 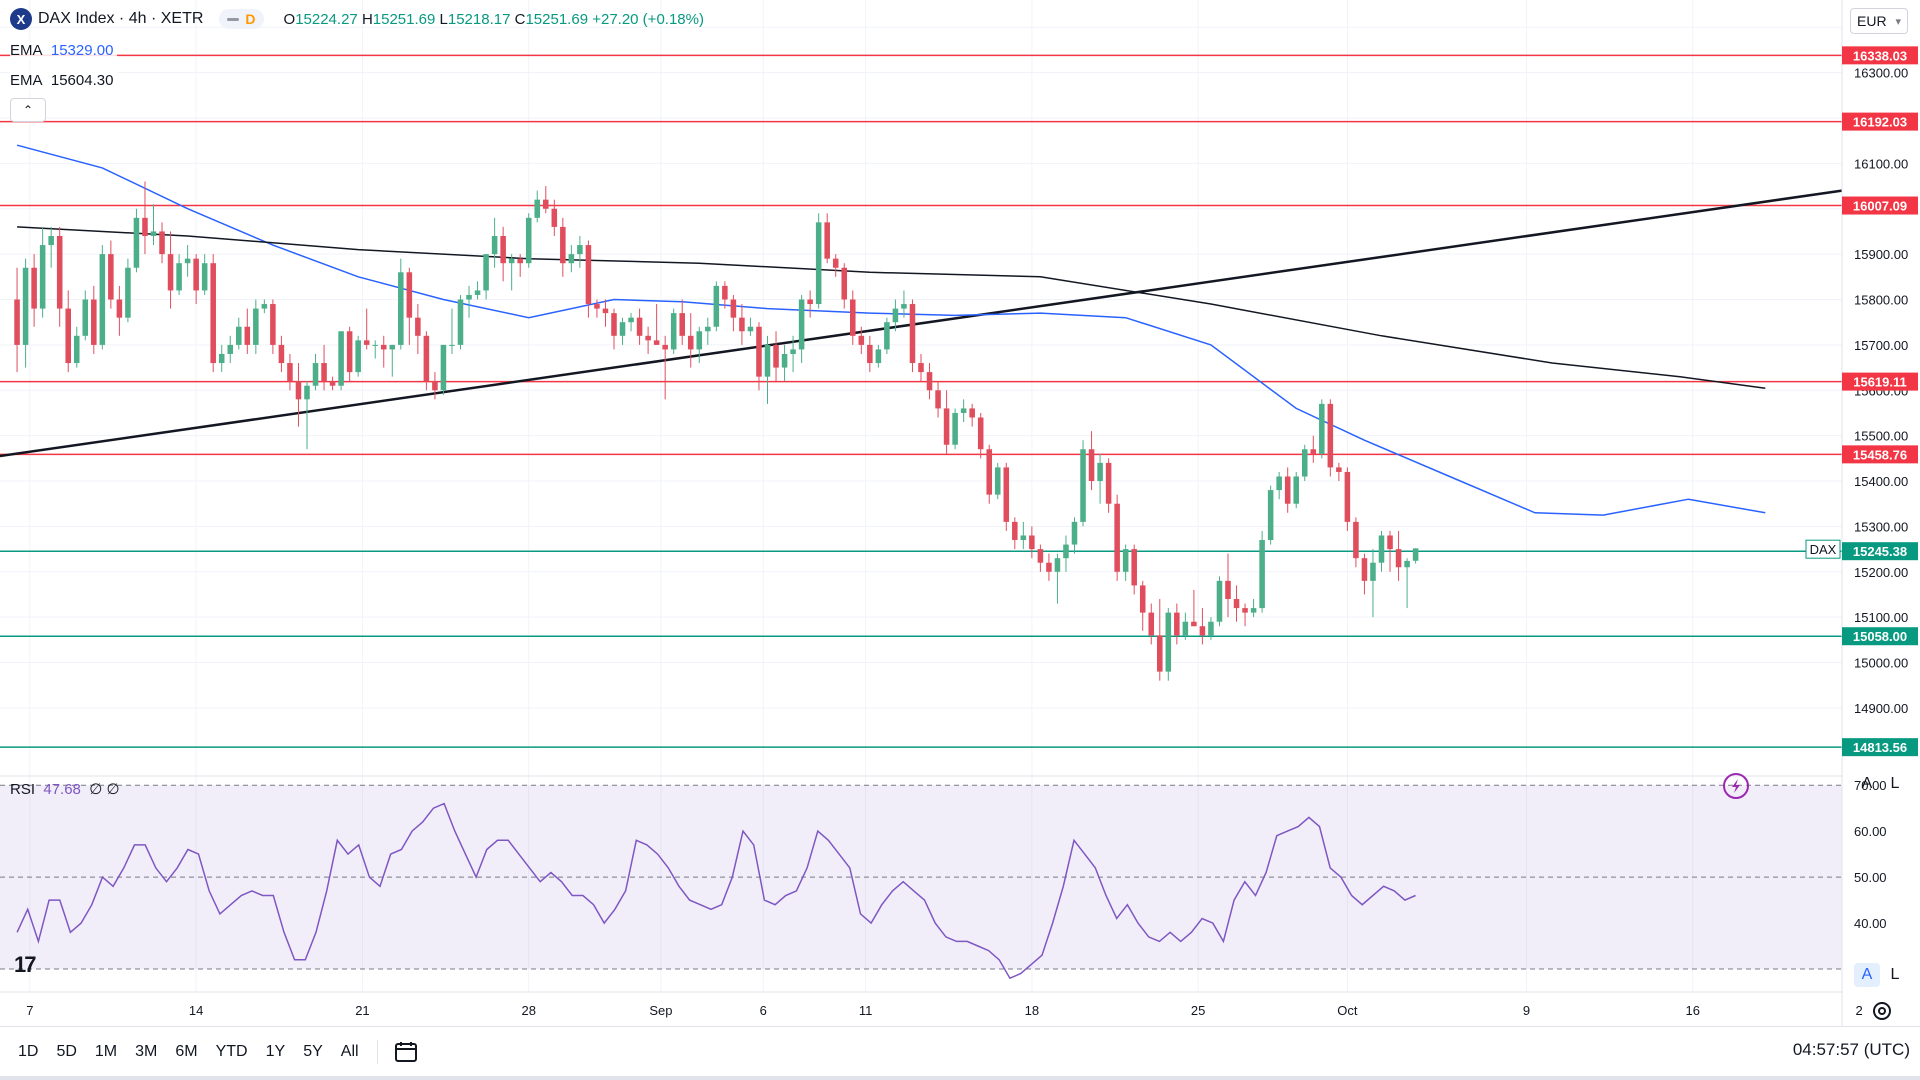 I want to click on ema-fast-legend: EMA 15329.00, so click(x=64, y=50).